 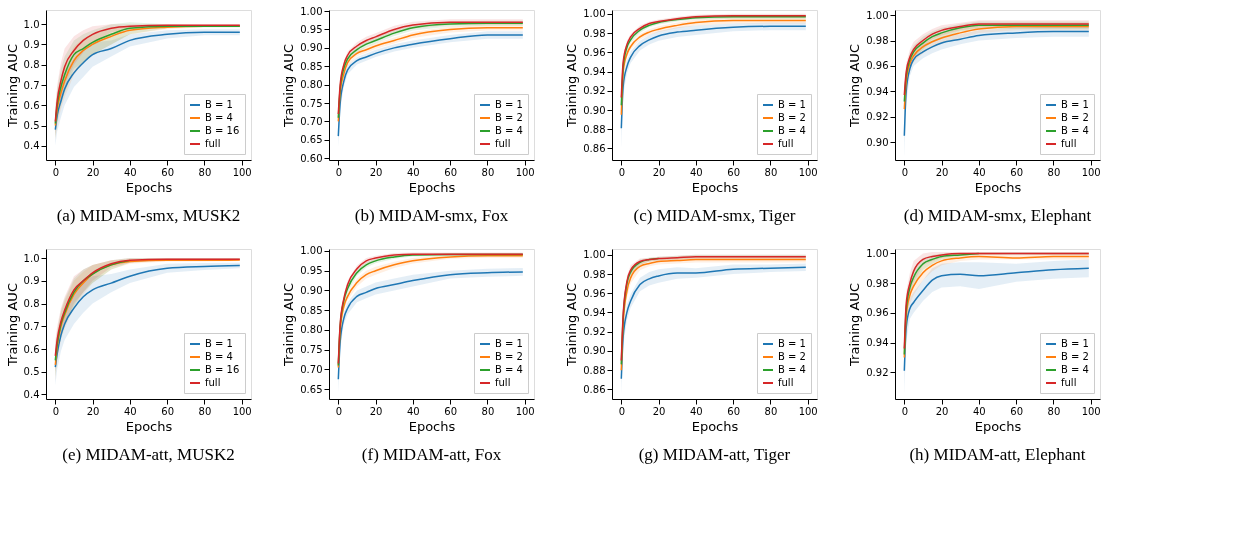 What do you see at coordinates (594, 52) in the screenshot?
I see `y-tick-label: 0.96` at bounding box center [594, 52].